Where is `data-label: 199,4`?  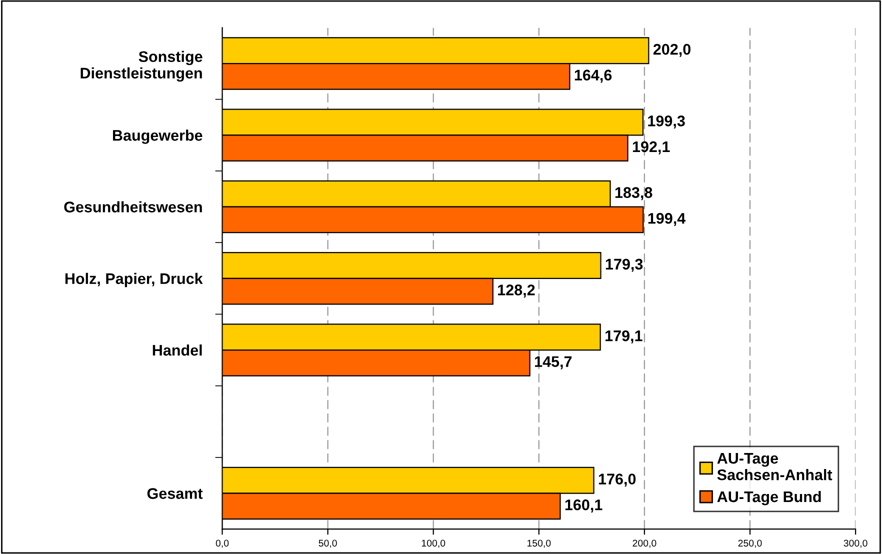
data-label: 199,4 is located at coordinates (667, 219).